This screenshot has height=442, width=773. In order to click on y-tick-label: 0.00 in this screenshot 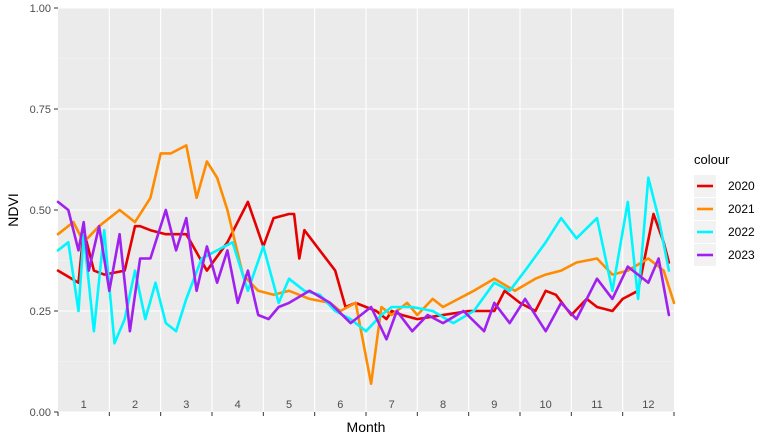, I will do `click(40, 413)`.